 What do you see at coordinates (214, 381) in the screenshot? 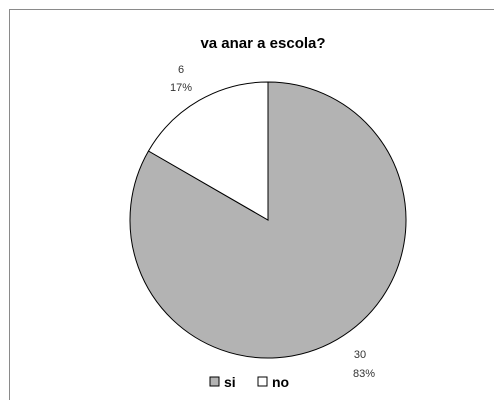
I see `legend-swatch-si` at bounding box center [214, 381].